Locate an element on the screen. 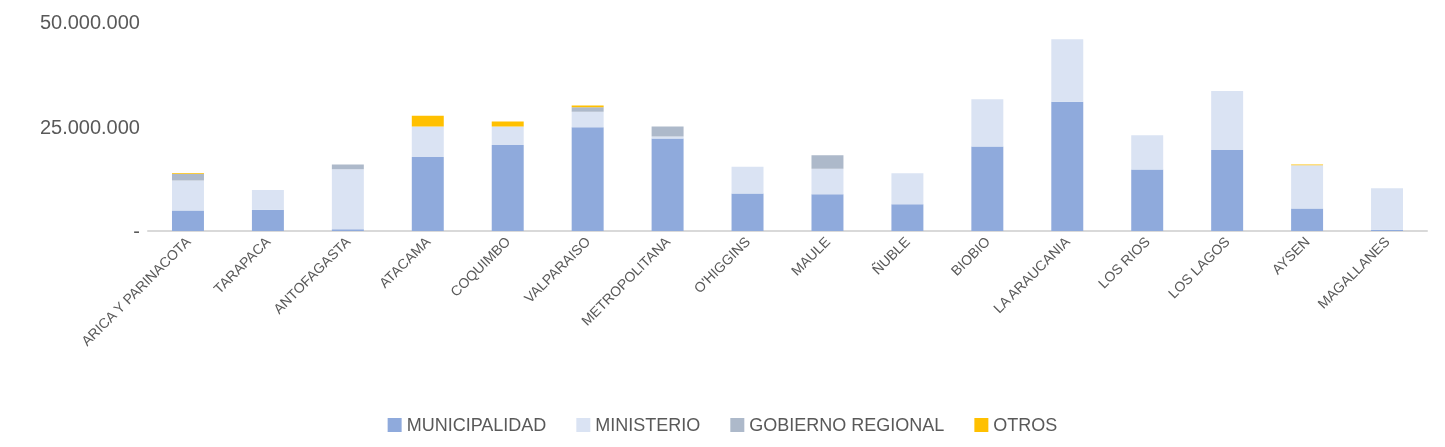 The width and height of the screenshot is (1445, 447). y-tick-label: 25.000.000 is located at coordinates (89, 126).